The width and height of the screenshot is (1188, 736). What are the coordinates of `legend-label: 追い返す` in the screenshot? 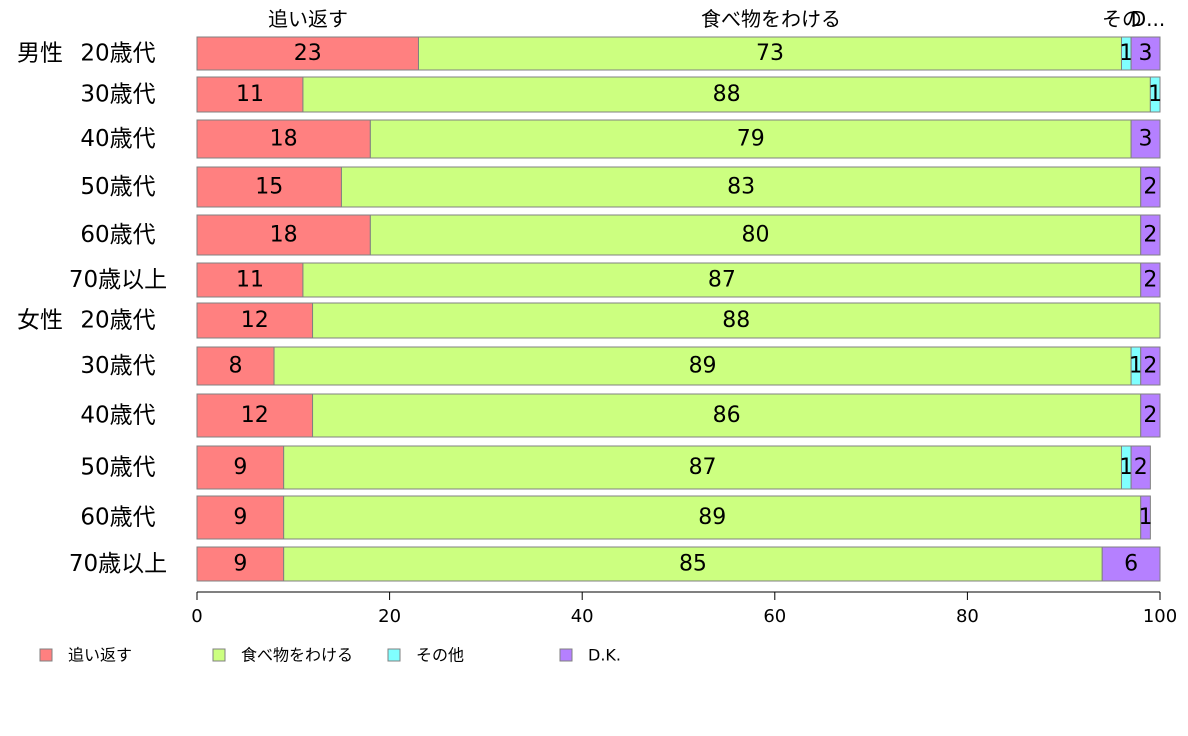 It's located at (100, 655).